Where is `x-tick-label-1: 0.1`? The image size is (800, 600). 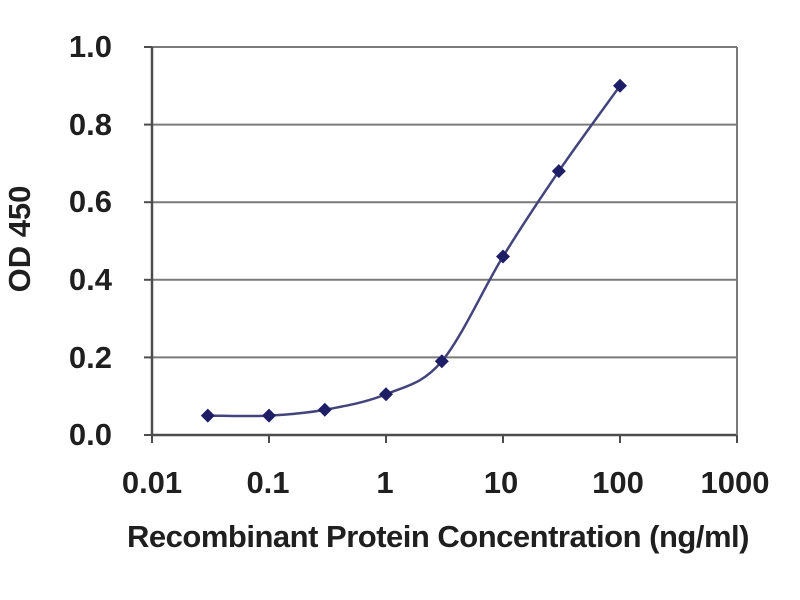 x-tick-label-1: 0.1 is located at coordinates (268, 482).